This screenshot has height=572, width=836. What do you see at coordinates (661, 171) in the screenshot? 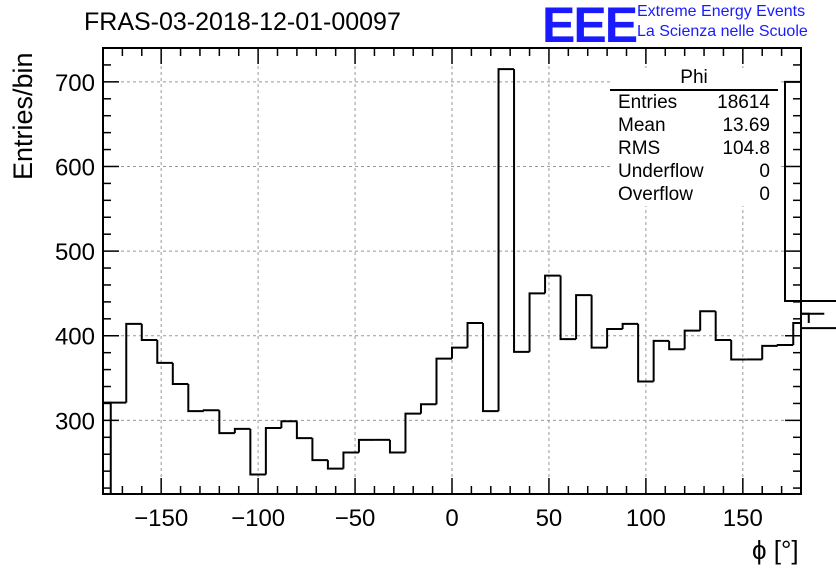
I see `stats-label: Underflow` at bounding box center [661, 171].